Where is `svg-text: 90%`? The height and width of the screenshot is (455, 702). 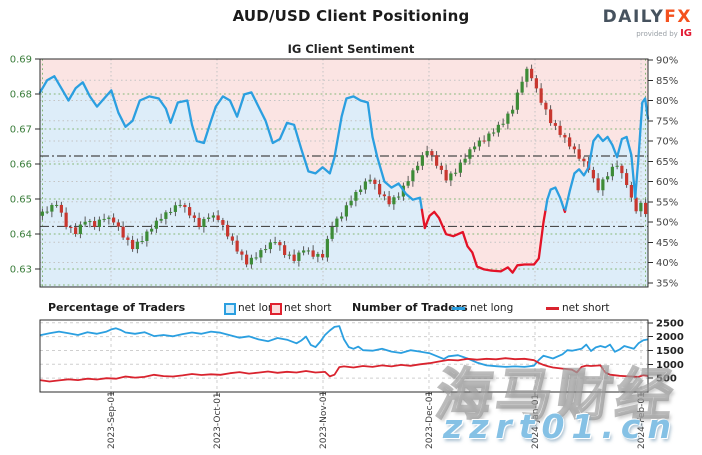 svg-text: 90% is located at coordinates (667, 61).